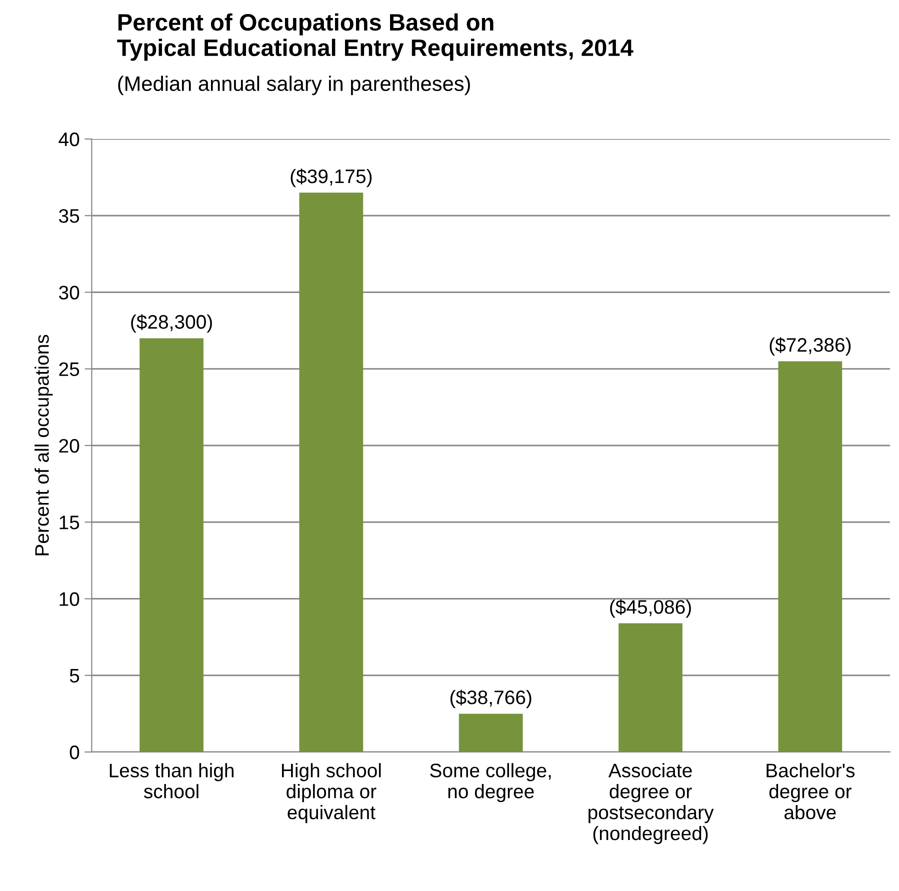 Image resolution: width=899 pixels, height=891 pixels. Describe the element at coordinates (331, 178) in the screenshot. I see `annotation: ($39,175)` at that location.